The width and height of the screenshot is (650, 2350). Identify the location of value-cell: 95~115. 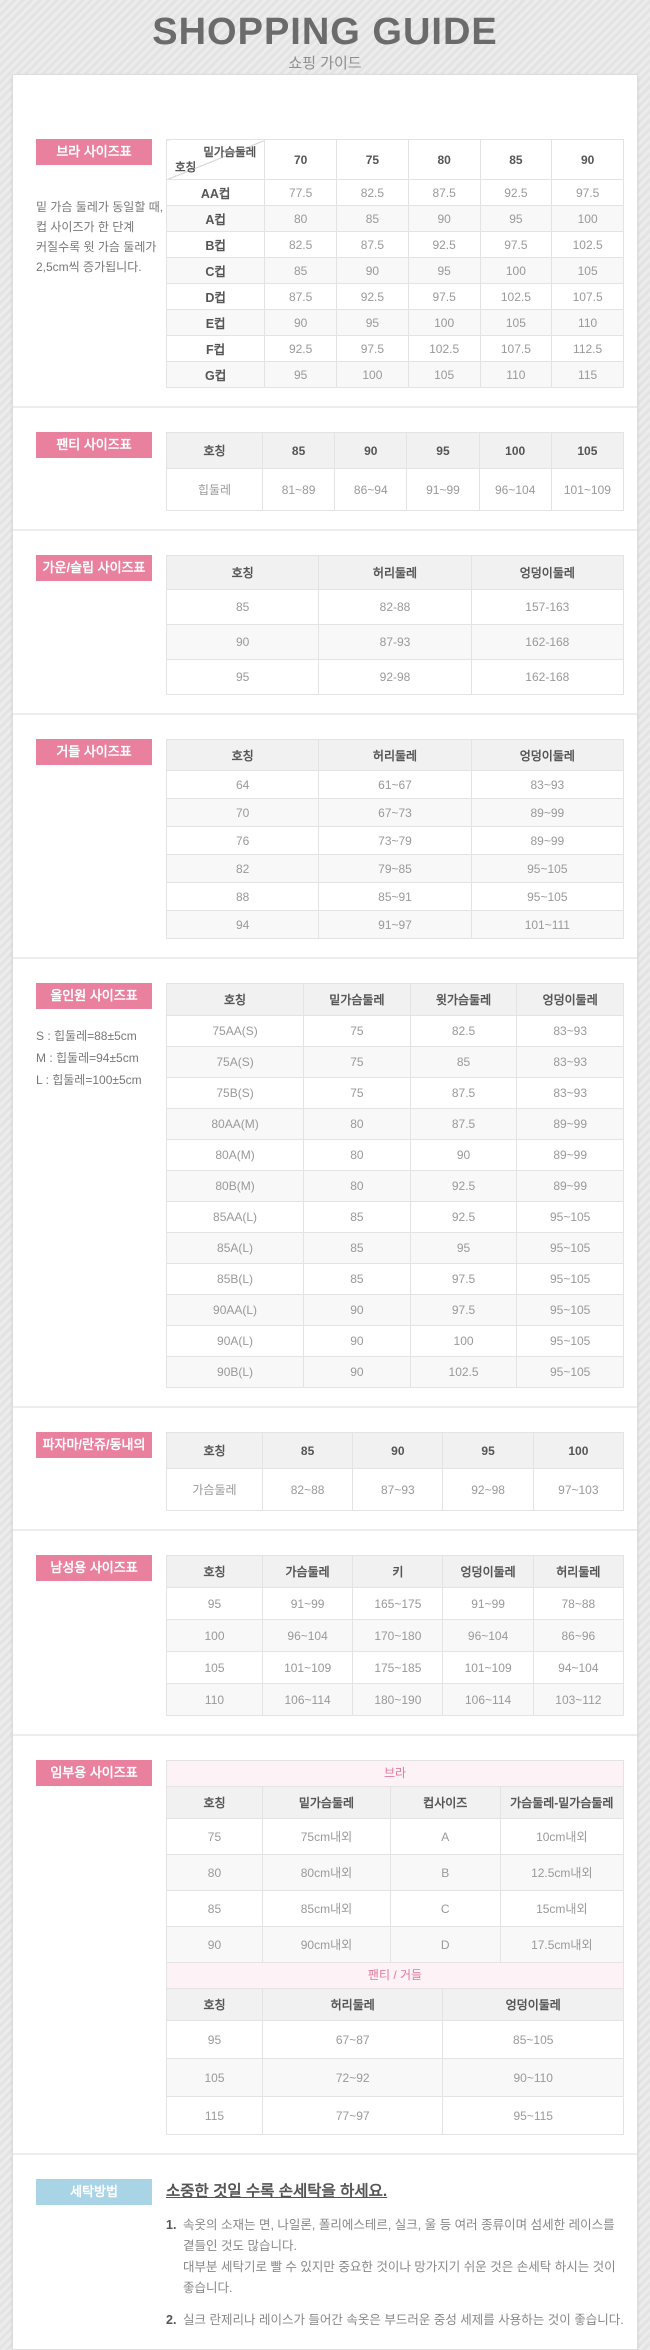
(533, 2115).